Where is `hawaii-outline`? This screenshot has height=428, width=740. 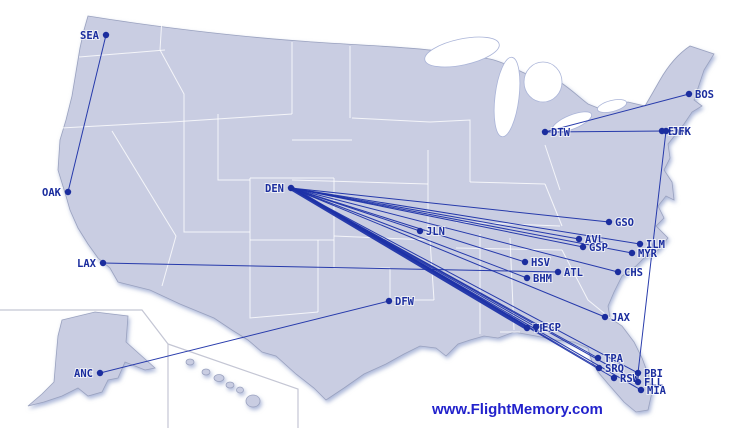 hawaii-outline is located at coordinates (223, 383).